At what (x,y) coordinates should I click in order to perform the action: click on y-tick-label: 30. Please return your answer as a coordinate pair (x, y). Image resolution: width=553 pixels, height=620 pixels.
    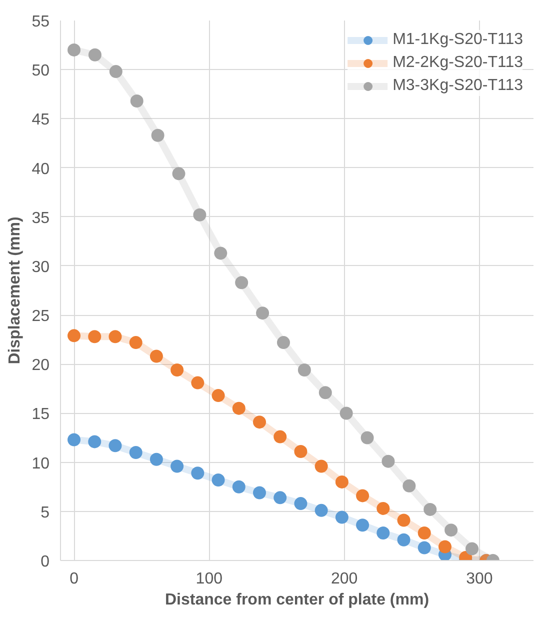
    Looking at the image, I should click on (41, 267).